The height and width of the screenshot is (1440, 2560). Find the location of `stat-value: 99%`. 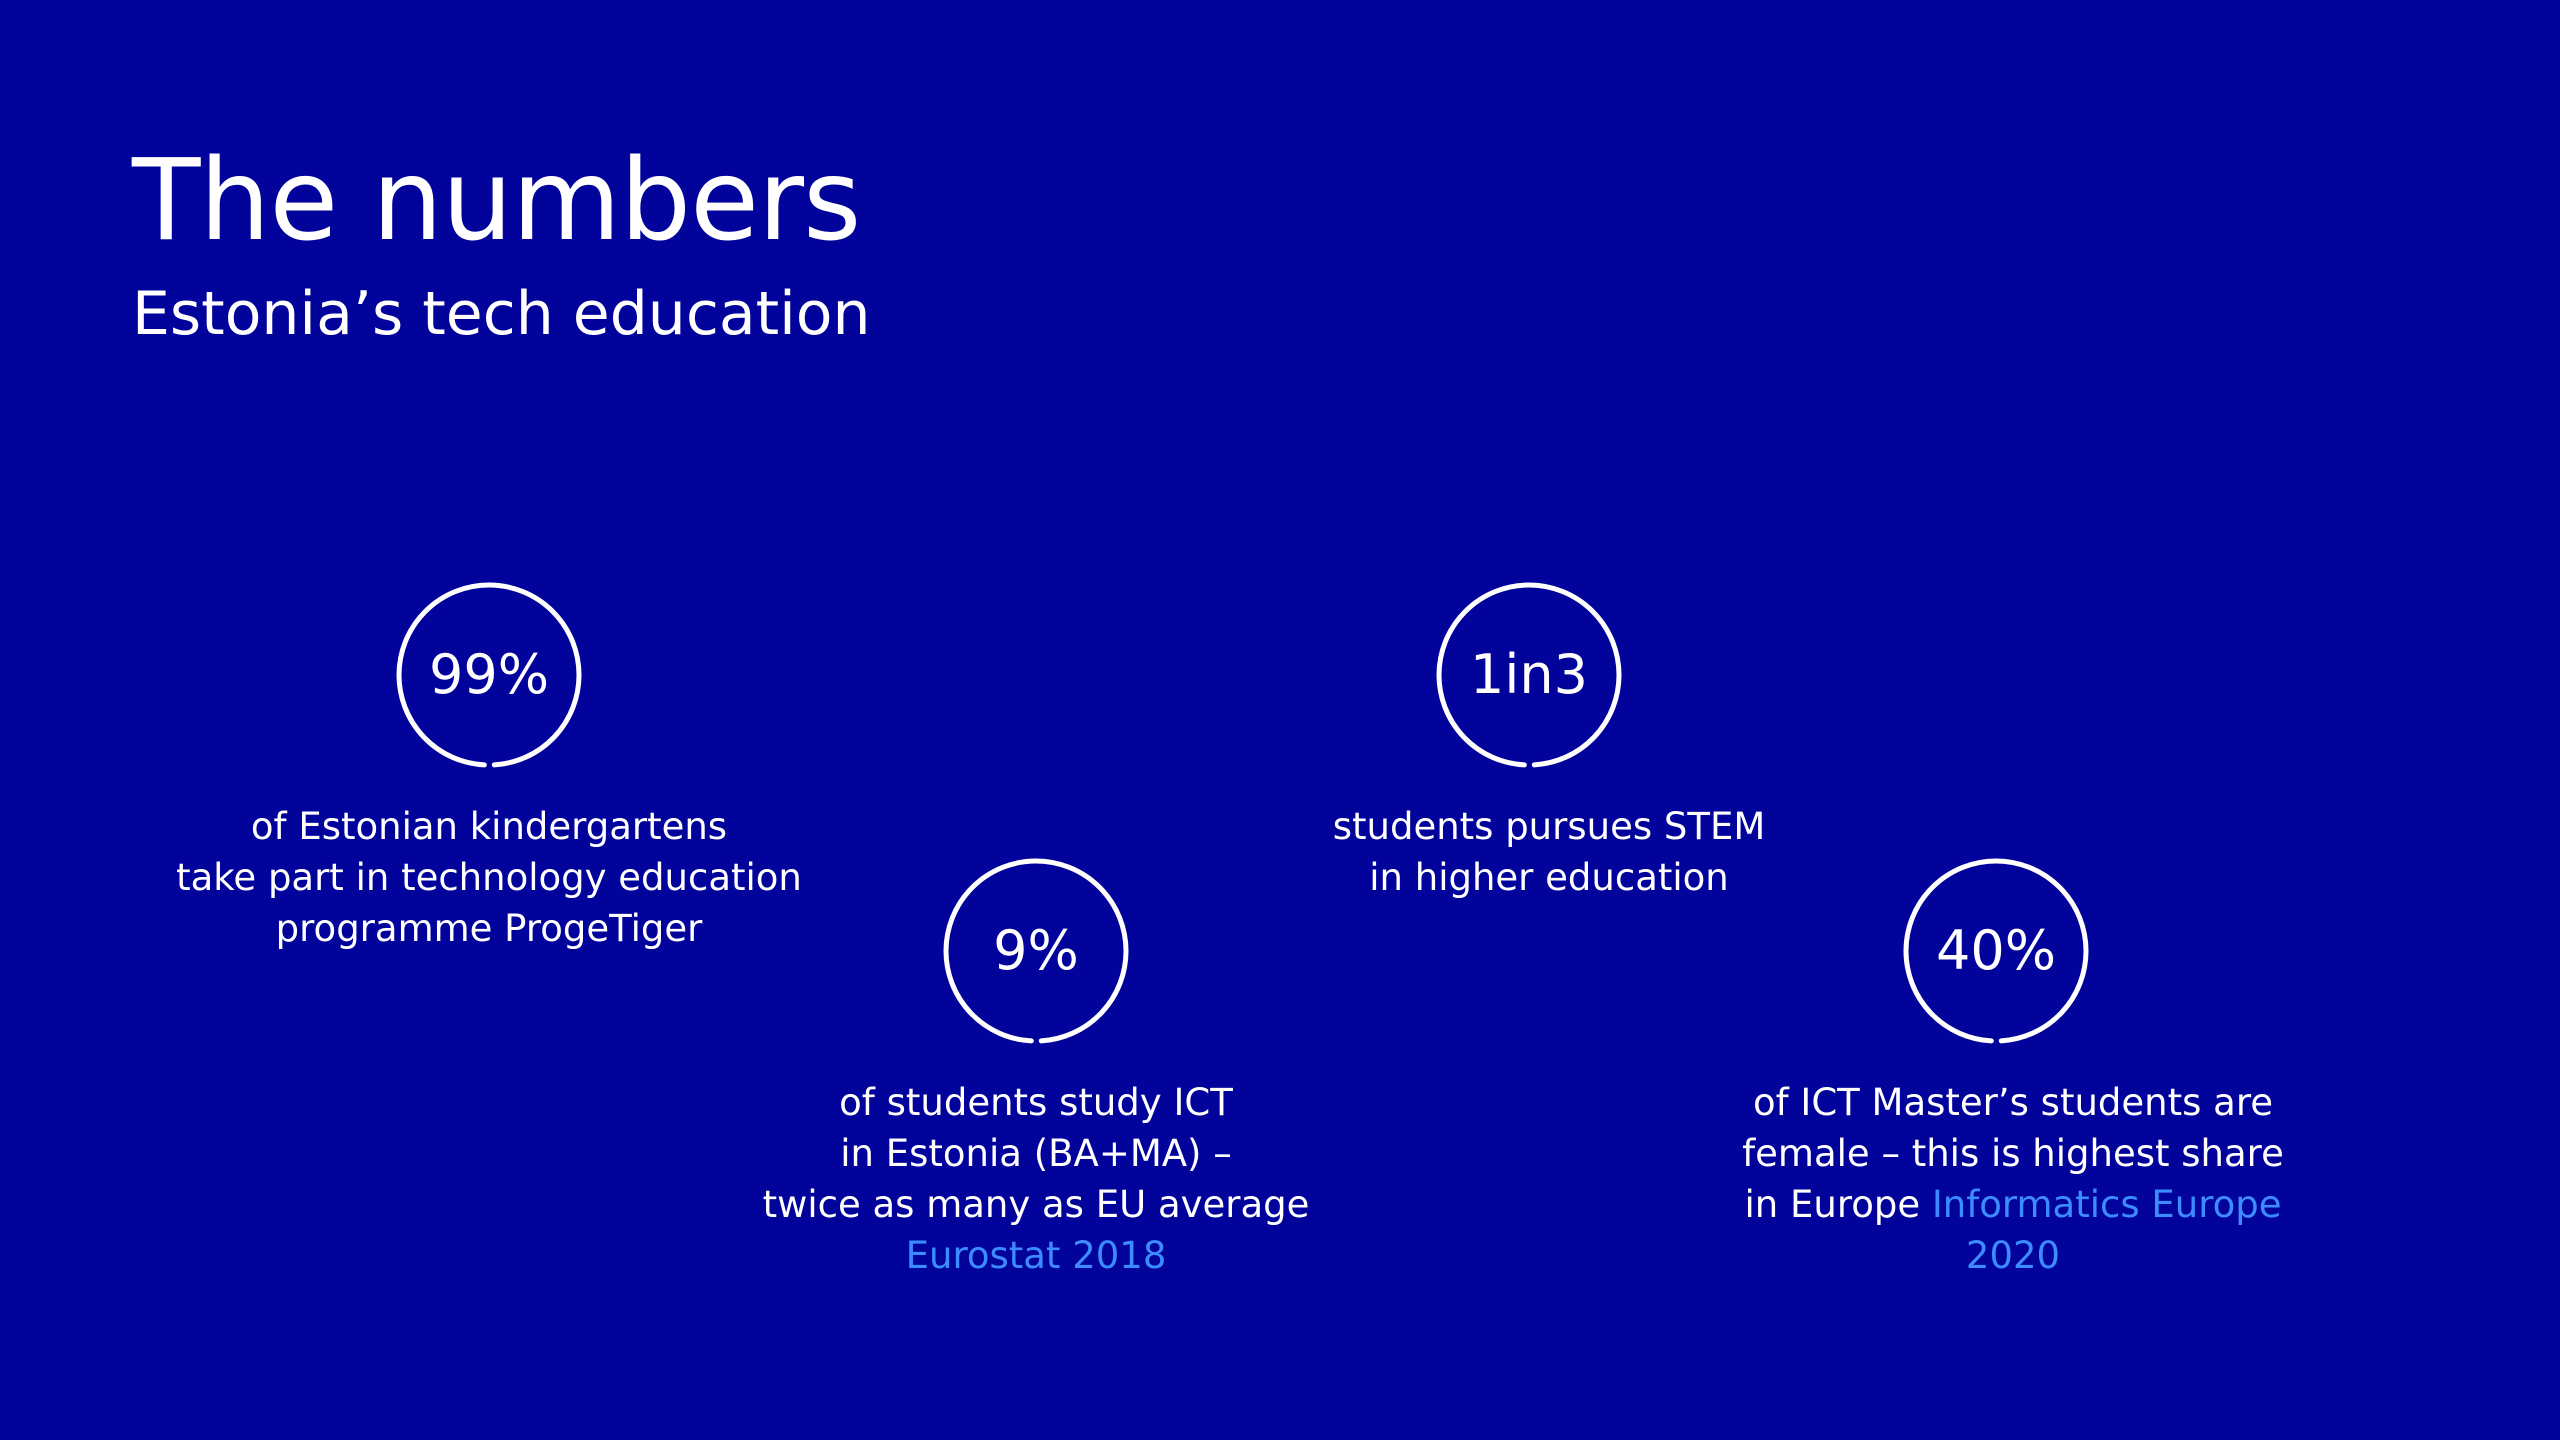

stat-value: 99% is located at coordinates (489, 674).